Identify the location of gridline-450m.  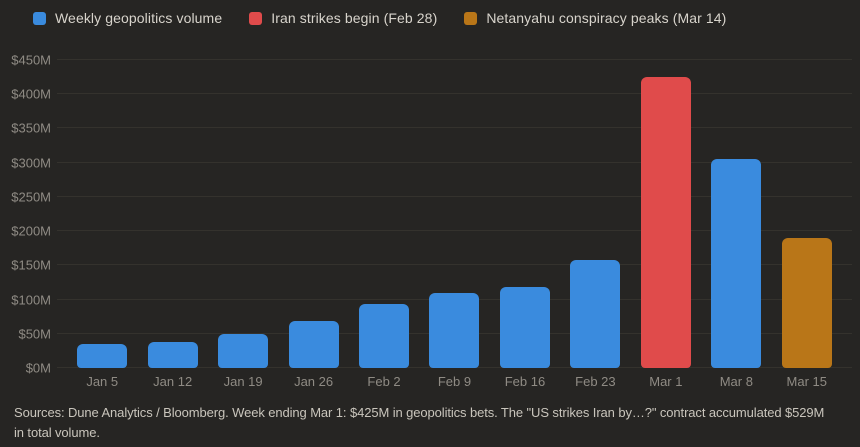
(454, 59).